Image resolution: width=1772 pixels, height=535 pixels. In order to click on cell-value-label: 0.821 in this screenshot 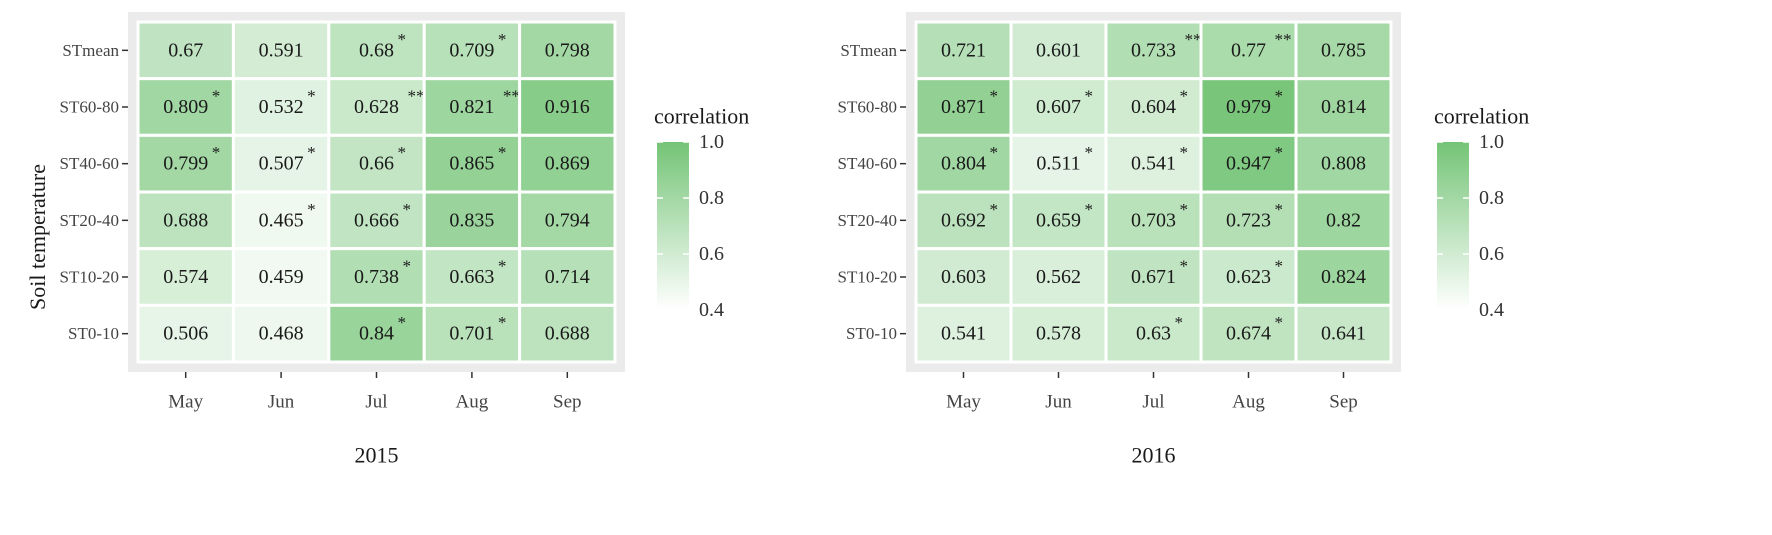, I will do `click(471, 107)`.